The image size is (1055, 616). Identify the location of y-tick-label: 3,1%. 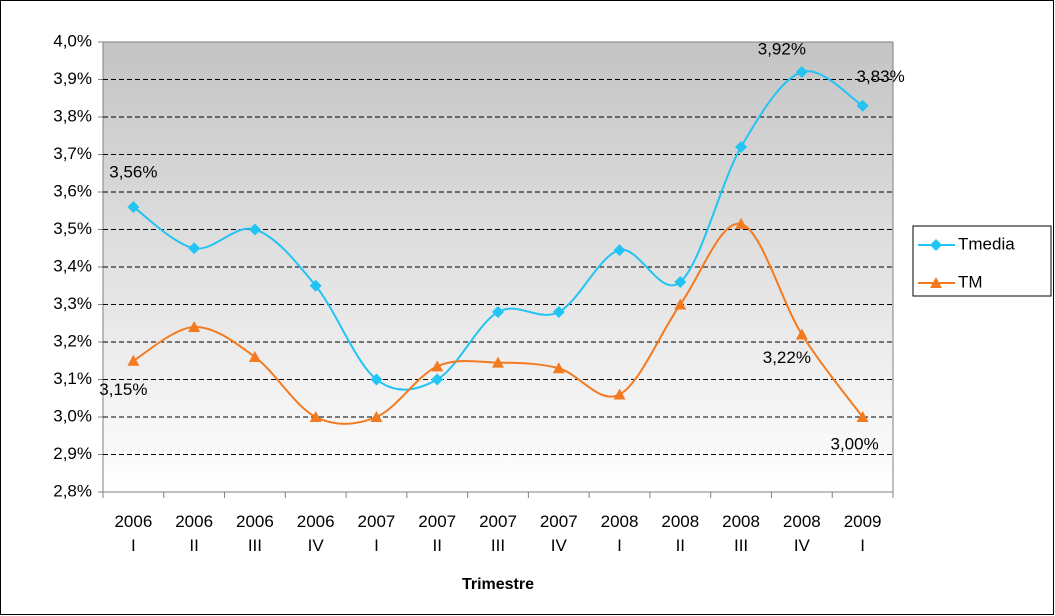
(72, 378).